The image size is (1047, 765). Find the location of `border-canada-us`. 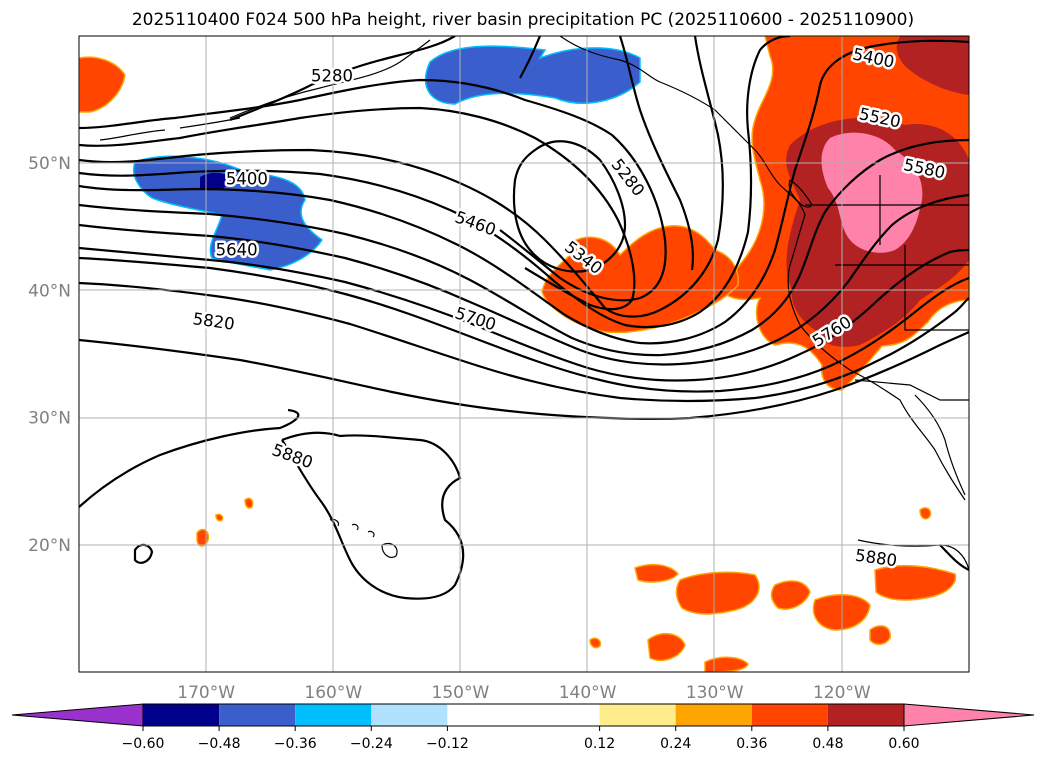

border-canada-us is located at coordinates (887, 253).